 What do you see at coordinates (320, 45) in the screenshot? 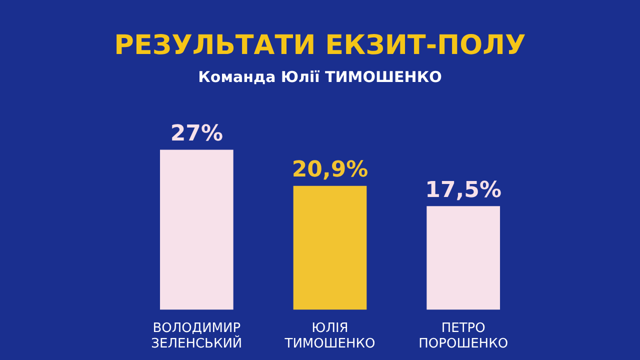
I see `chart-title: РЕЗУЛЬТАТИ ЕКЗИТ-ПОЛУ` at bounding box center [320, 45].